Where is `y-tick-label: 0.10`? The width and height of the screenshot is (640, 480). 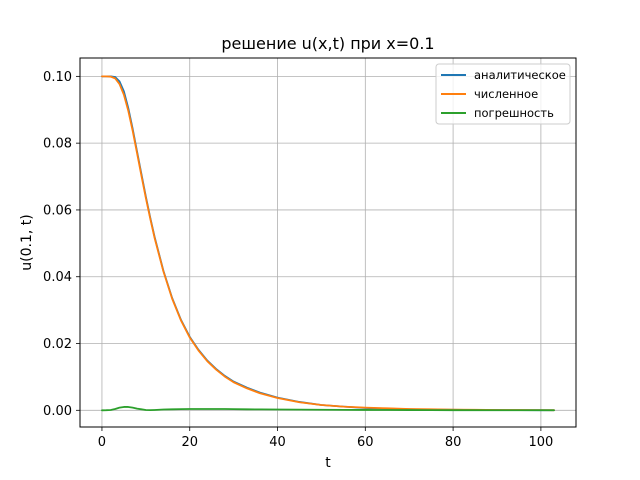 y-tick-label: 0.10 is located at coordinates (57, 77).